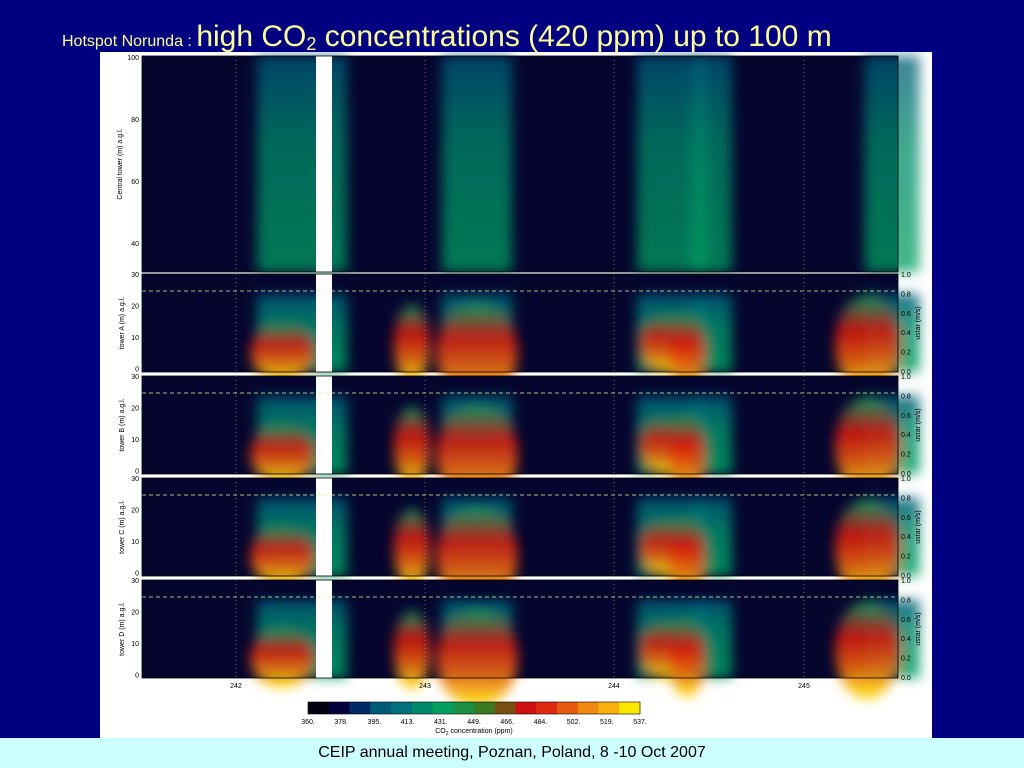 This screenshot has width=1024, height=768. Describe the element at coordinates (447, 734) in the screenshot. I see `colorbar-title-sub: 2` at that location.